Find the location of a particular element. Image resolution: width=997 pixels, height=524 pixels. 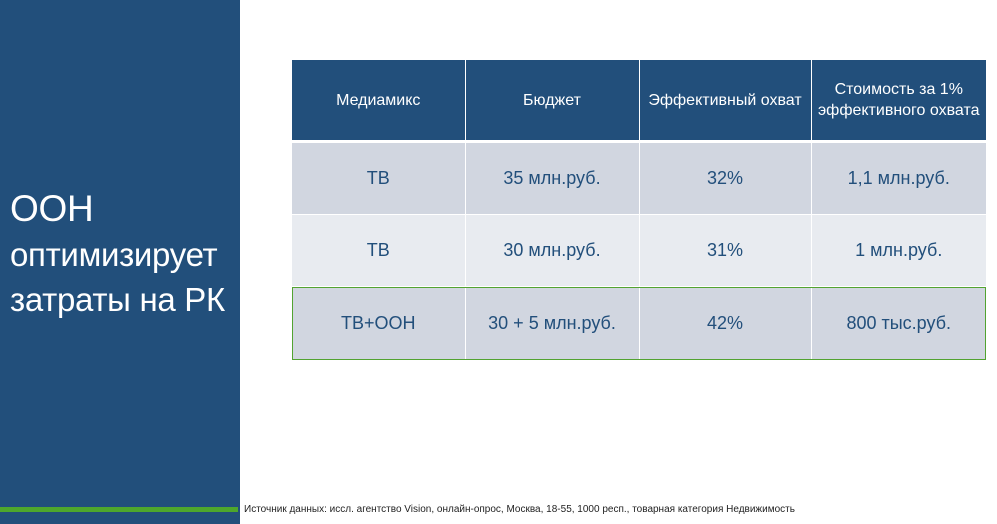

accent-bar is located at coordinates (119, 509).